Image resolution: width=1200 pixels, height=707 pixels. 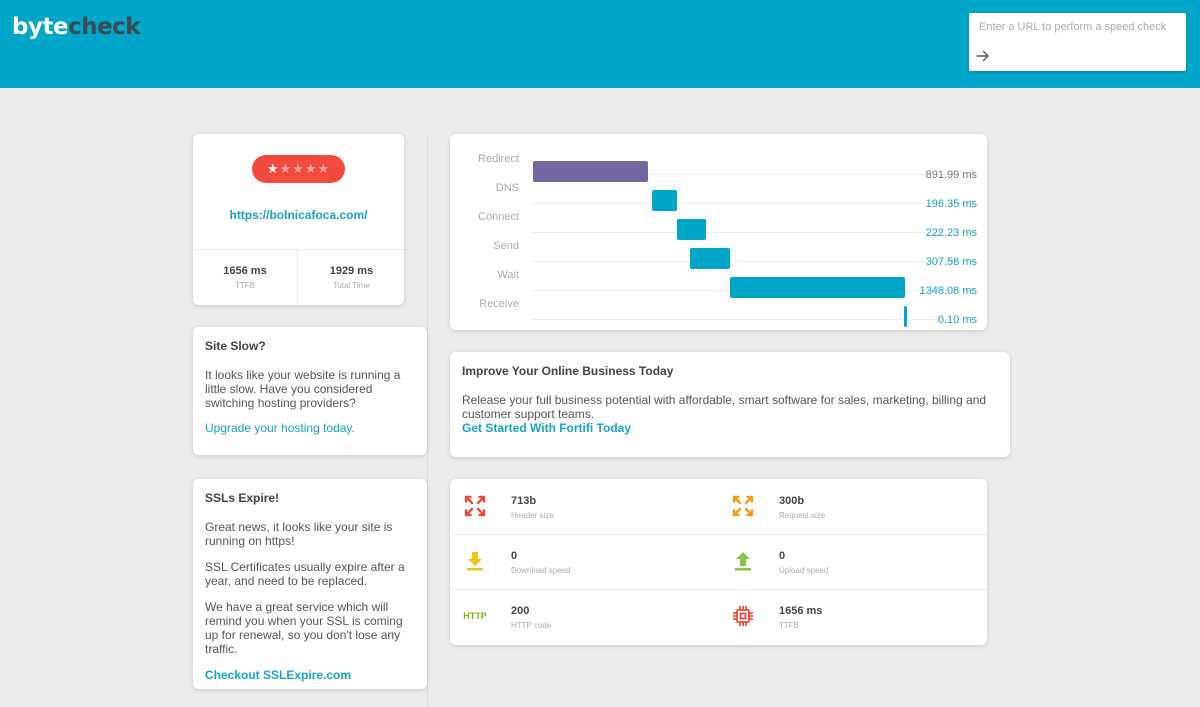 What do you see at coordinates (1077, 42) in the screenshot?
I see `url-search-box` at bounding box center [1077, 42].